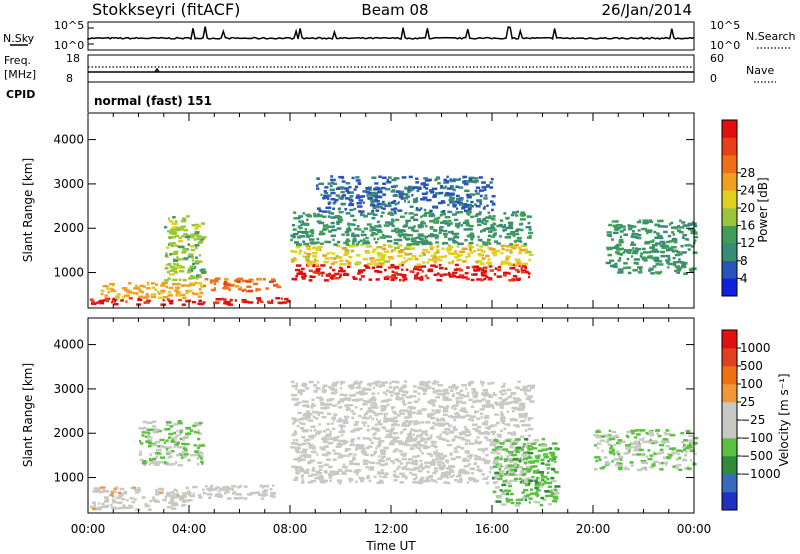  What do you see at coordinates (747, 226) in the screenshot?
I see `colorbar-tick-label: 16` at bounding box center [747, 226].